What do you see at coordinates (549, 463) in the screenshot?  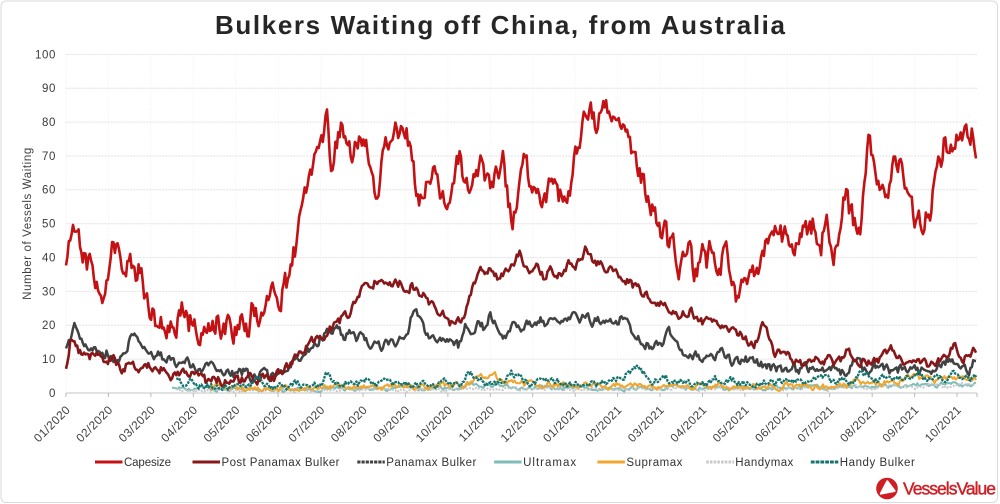 I see `svg-text: Ultramax` at bounding box center [549, 463].